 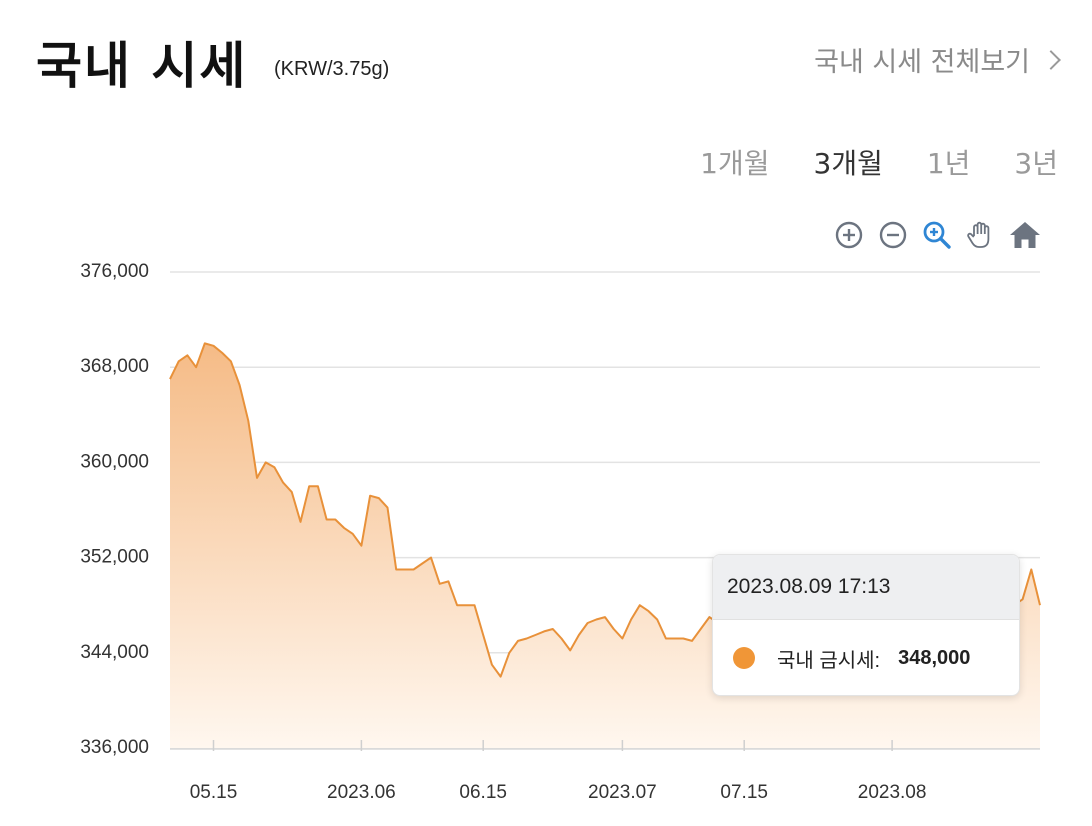 I want to click on tab-3-months: 3개월, so click(x=848, y=163).